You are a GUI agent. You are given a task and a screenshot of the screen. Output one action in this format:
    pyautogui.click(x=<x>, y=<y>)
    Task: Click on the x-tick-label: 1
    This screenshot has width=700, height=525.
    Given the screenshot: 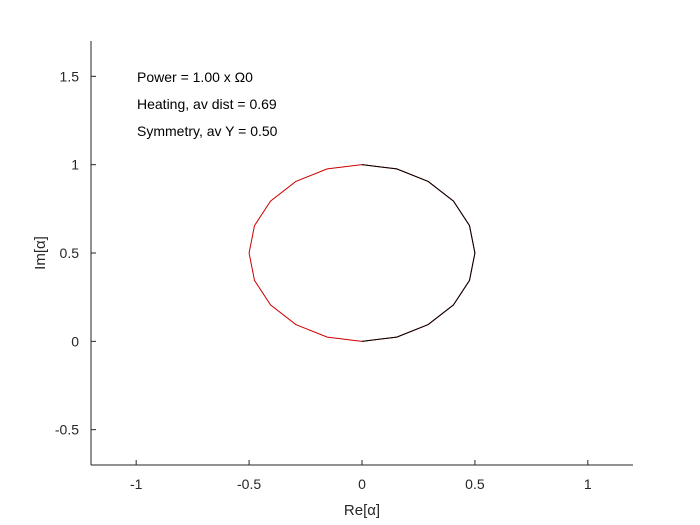 What is the action you would take?
    pyautogui.click(x=588, y=484)
    